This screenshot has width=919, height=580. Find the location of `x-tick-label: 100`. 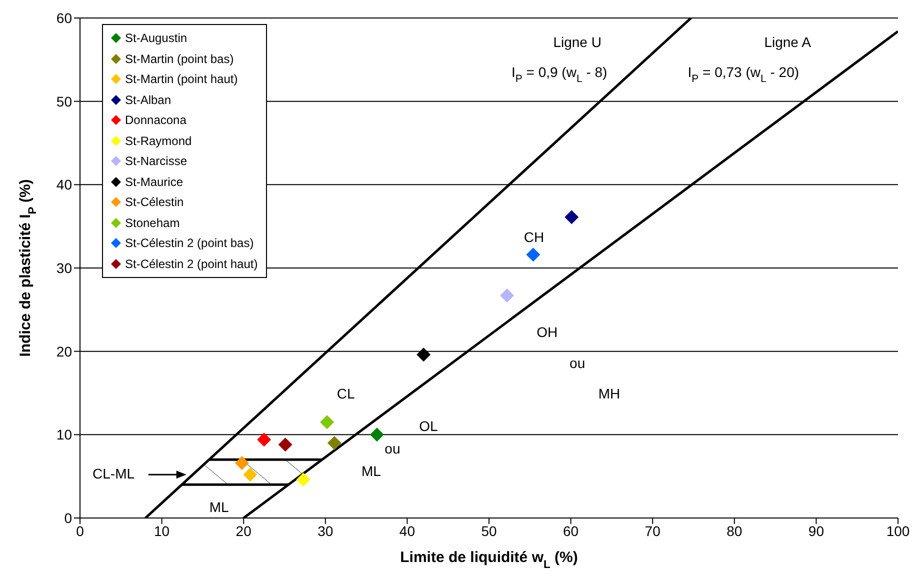

x-tick-label: 100 is located at coordinates (898, 530).